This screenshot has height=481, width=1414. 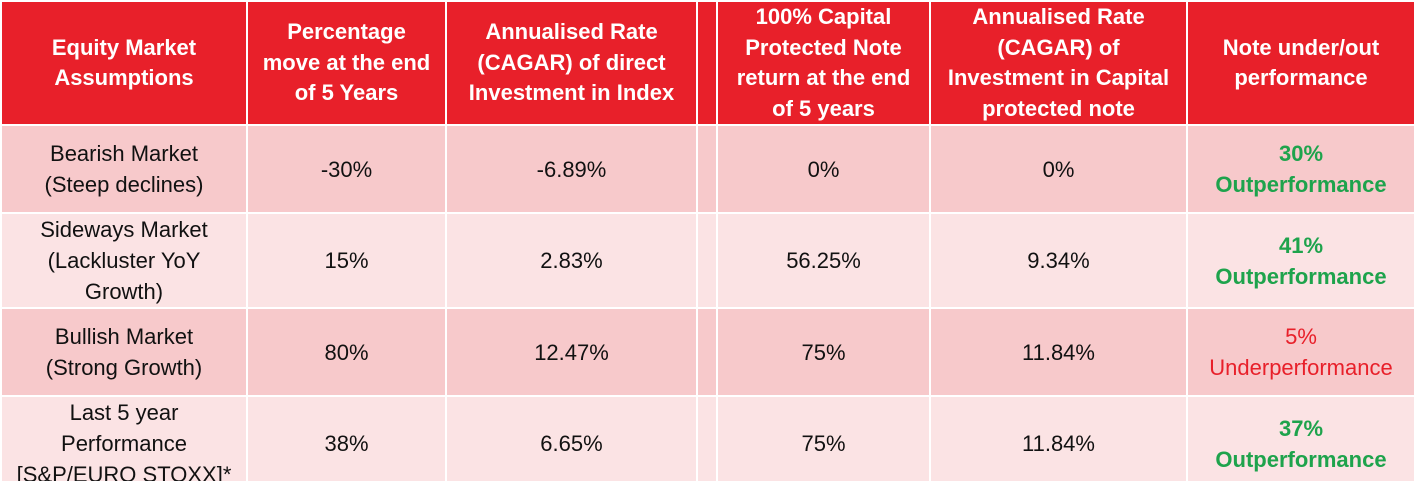 I want to click on result-cell: 37% Outperformance, so click(x=1300, y=438).